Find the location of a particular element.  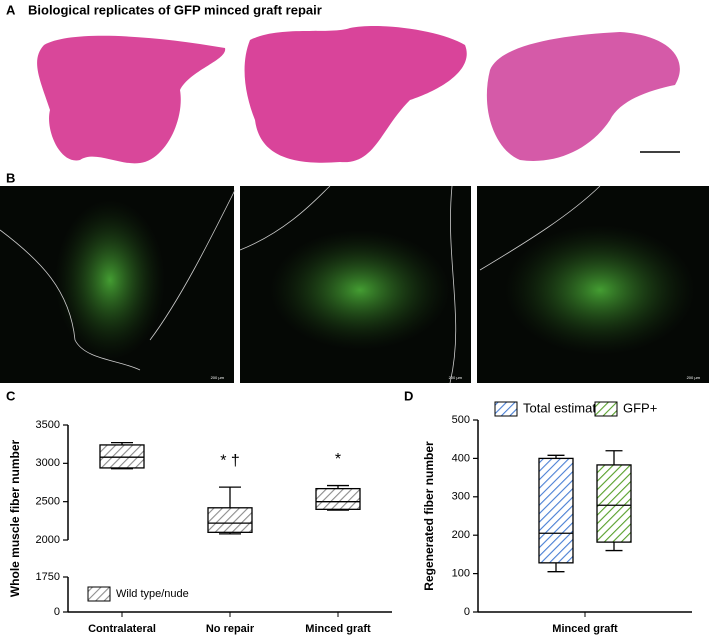

annotation: * † is located at coordinates (230, 460).